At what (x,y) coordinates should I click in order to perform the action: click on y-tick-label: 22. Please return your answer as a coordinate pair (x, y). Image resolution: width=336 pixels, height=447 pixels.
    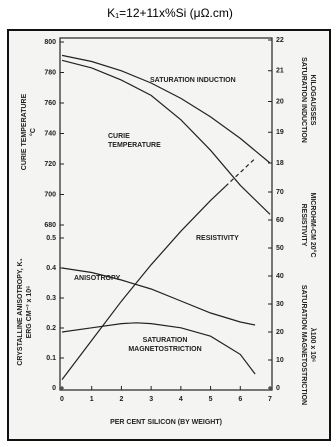
    Looking at the image, I should click on (280, 40).